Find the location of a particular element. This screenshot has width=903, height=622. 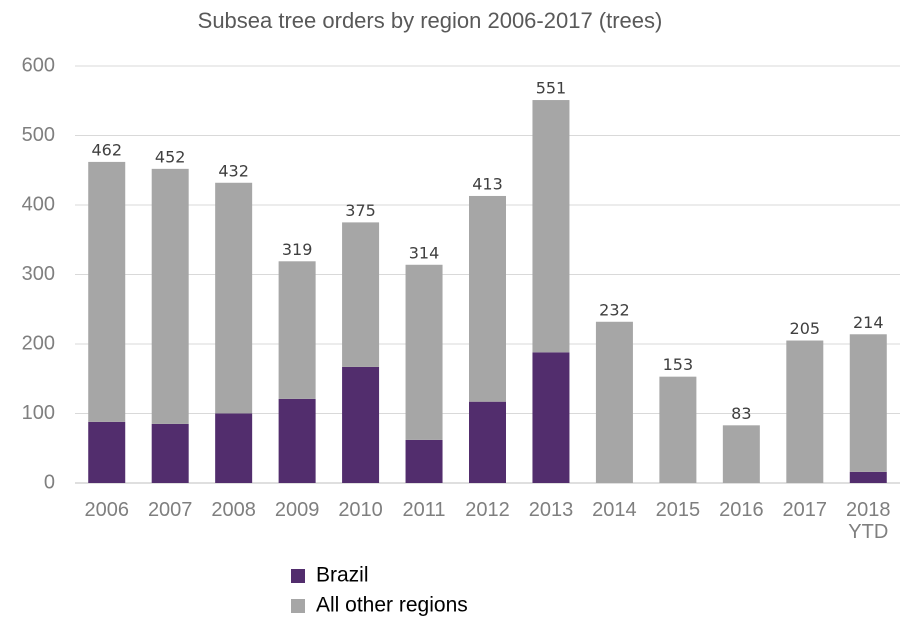

x-tick-label: 2008 is located at coordinates (233, 510).